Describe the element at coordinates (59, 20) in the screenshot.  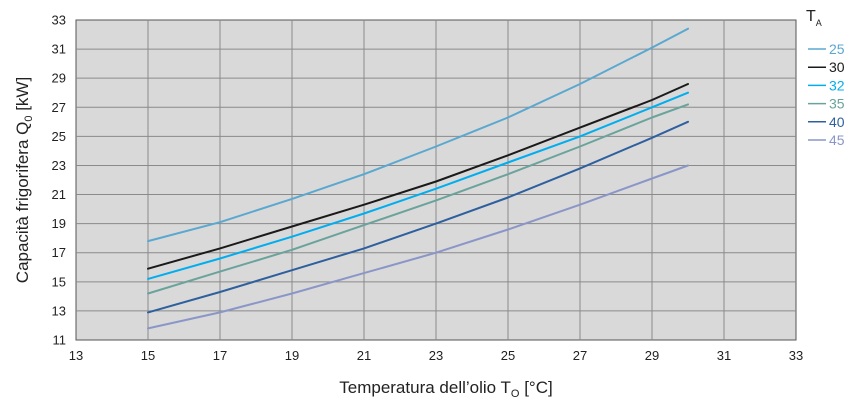
I see `y-tick-label: 33` at that location.